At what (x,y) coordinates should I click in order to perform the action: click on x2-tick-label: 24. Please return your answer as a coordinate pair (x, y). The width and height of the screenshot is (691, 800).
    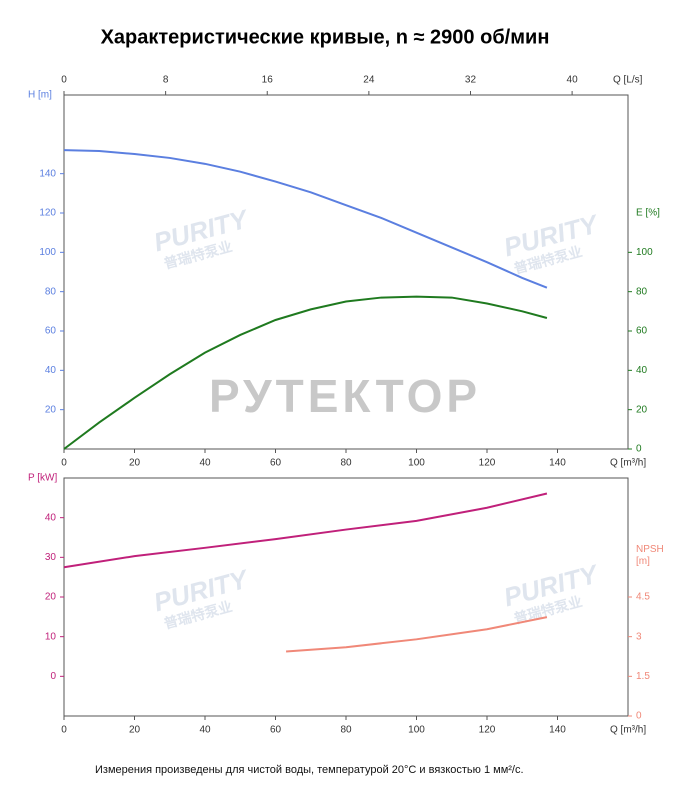
    Looking at the image, I should click on (369, 80).